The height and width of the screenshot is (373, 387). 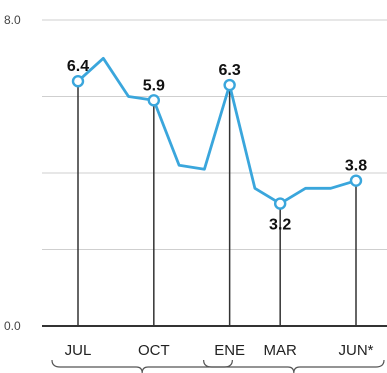 What do you see at coordinates (230, 70) in the screenshot?
I see `data-label: 6.3` at bounding box center [230, 70].